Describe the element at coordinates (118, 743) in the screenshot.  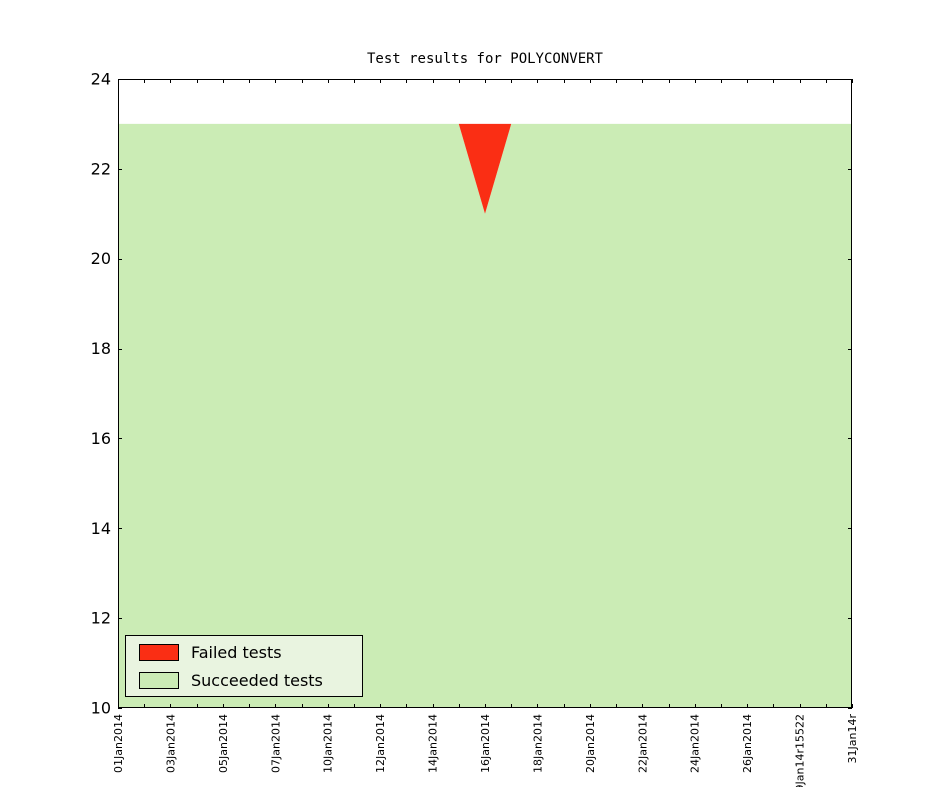
I see `x-tick-label: 01Jan2014` at that location.